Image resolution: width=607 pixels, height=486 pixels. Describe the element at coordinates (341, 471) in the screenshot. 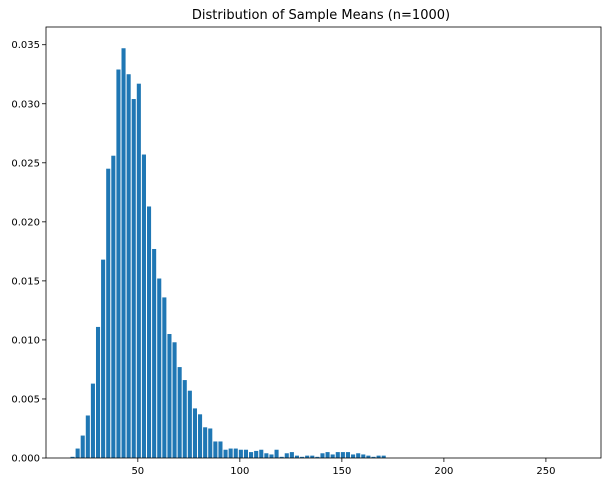

I see `x-tick-label: 150` at that location.